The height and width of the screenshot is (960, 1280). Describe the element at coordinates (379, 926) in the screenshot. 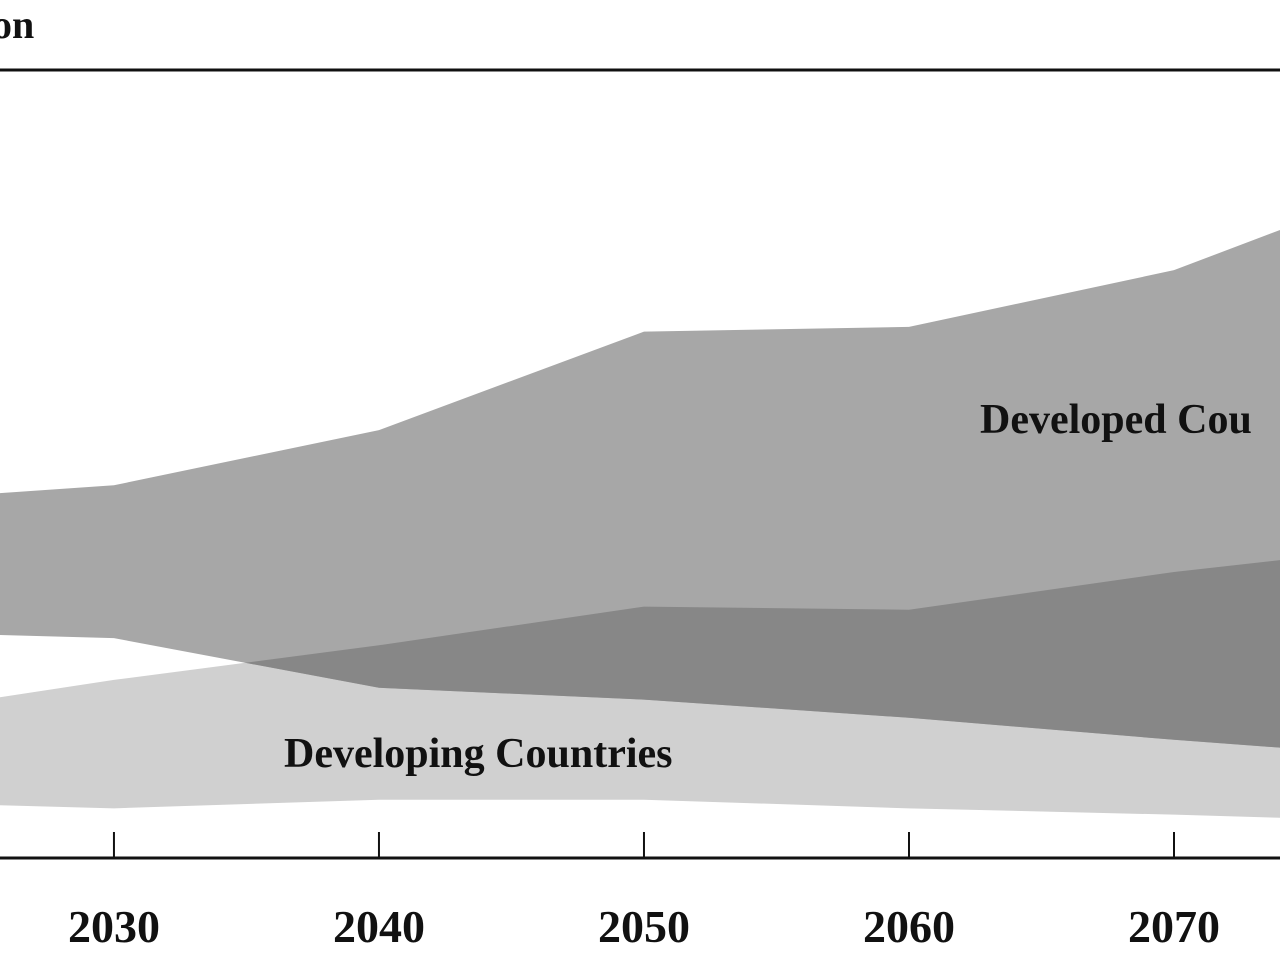

I see `x-tick-label: 2040` at that location.